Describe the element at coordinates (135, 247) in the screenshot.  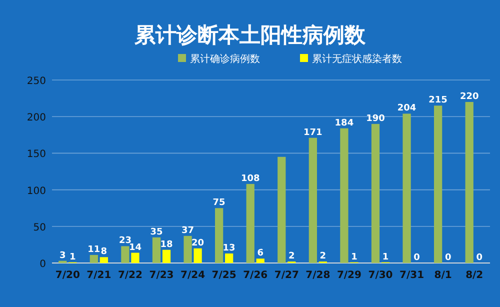
I see `data-label: 14` at that location.